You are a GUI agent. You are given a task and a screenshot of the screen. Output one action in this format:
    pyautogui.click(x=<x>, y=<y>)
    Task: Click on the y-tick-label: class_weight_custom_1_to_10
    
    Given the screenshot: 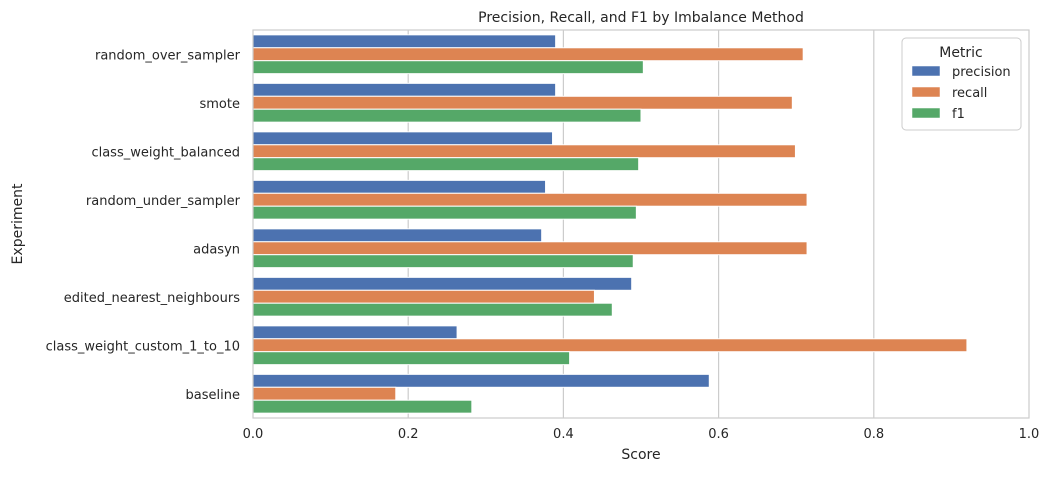 What is the action you would take?
    pyautogui.click(x=143, y=346)
    